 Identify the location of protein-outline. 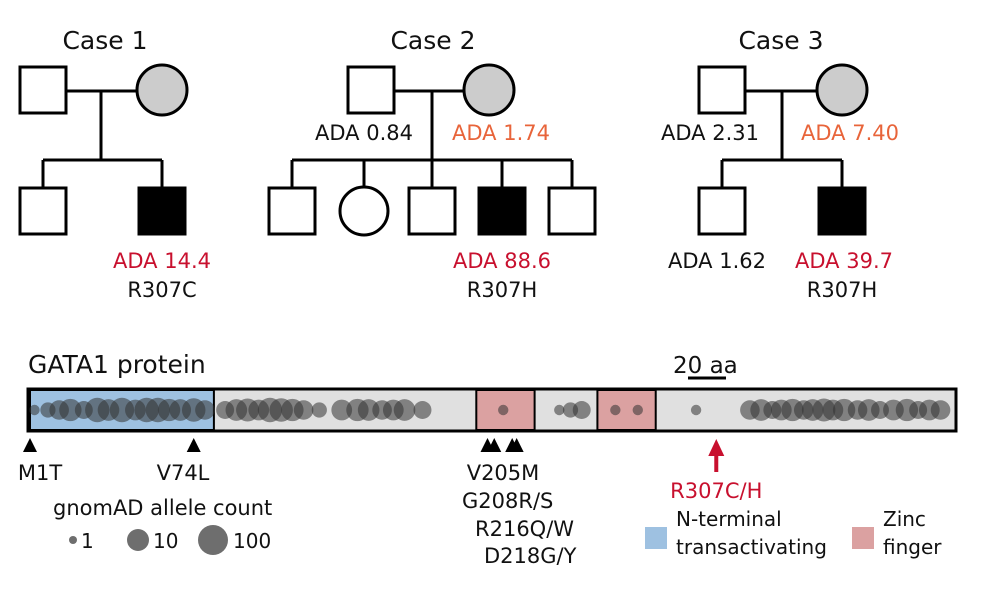
(492, 410).